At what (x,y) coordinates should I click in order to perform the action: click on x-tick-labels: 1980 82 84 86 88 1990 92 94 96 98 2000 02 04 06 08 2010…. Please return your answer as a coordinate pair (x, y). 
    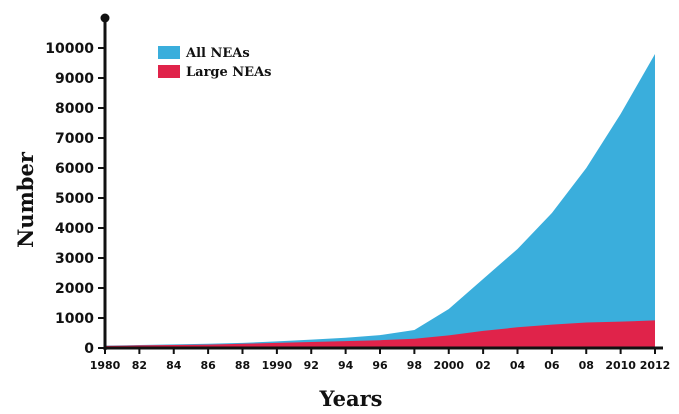
    Looking at the image, I should click on (380, 360).